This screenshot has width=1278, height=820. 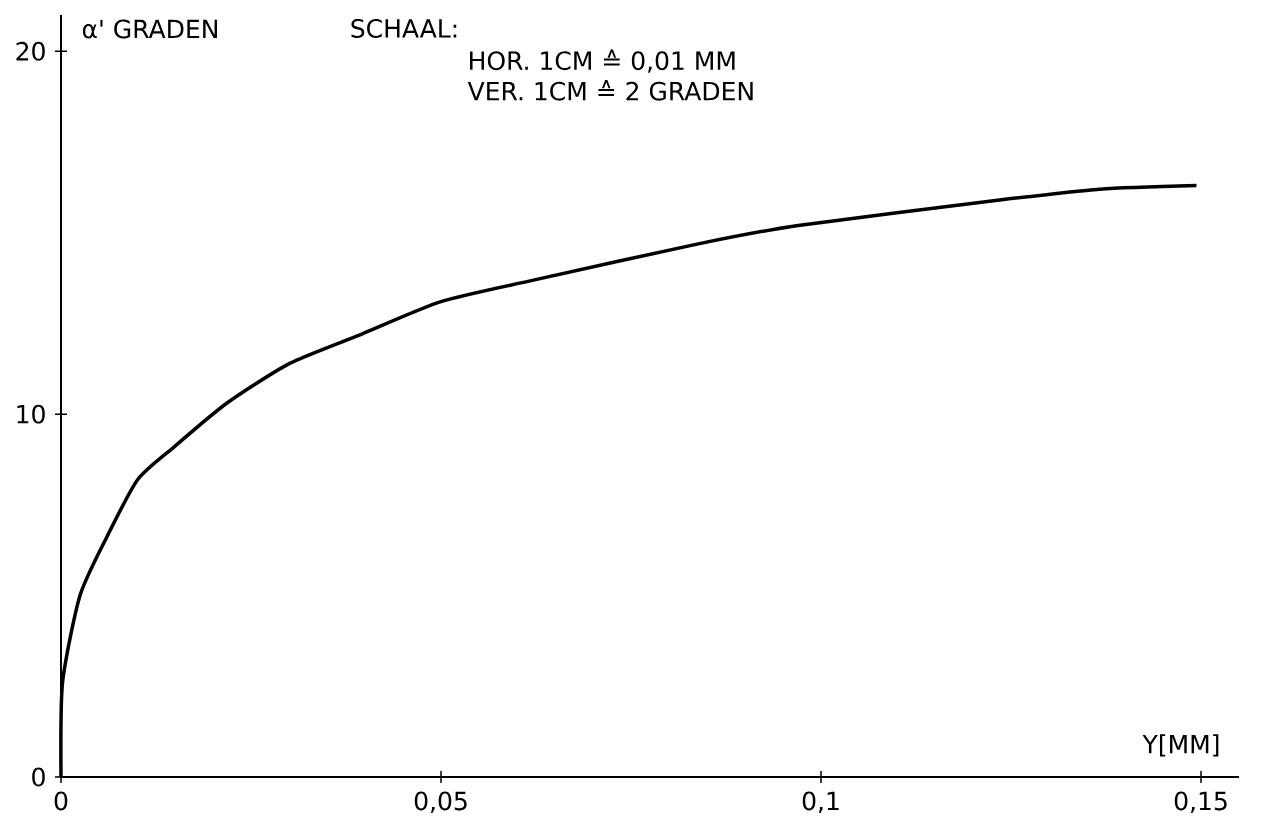 I want to click on x-axis-title: Y[MM], so click(x=1180, y=745).